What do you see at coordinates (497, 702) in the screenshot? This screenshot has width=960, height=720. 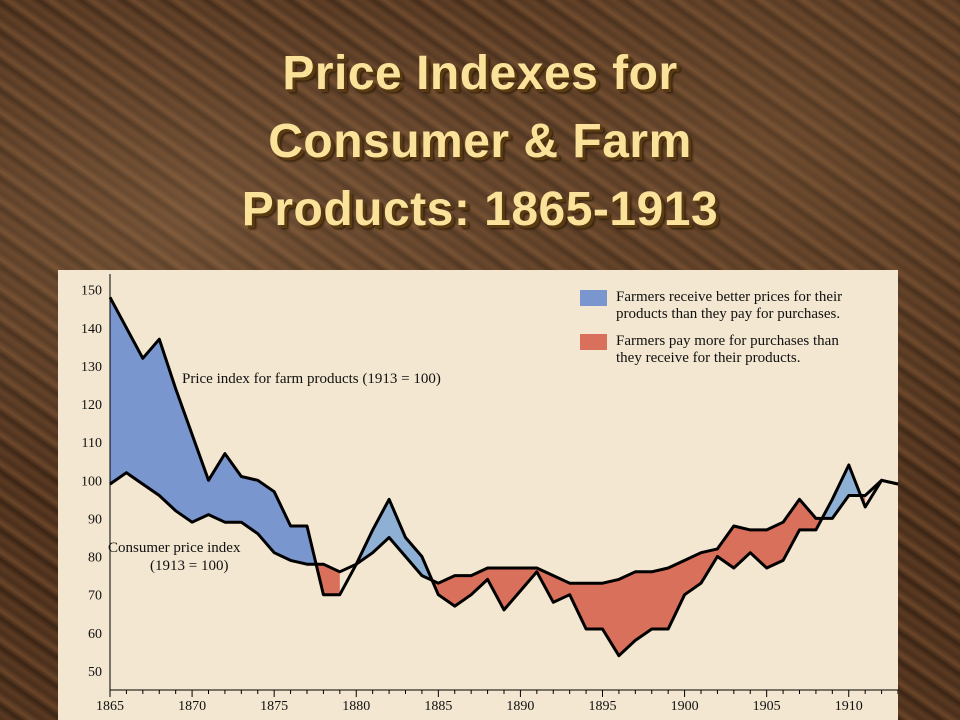 I see `x-tick-labels: 1865 1870 1875 1880 1885 1890 1895 1900 1905 1910` at bounding box center [497, 702].